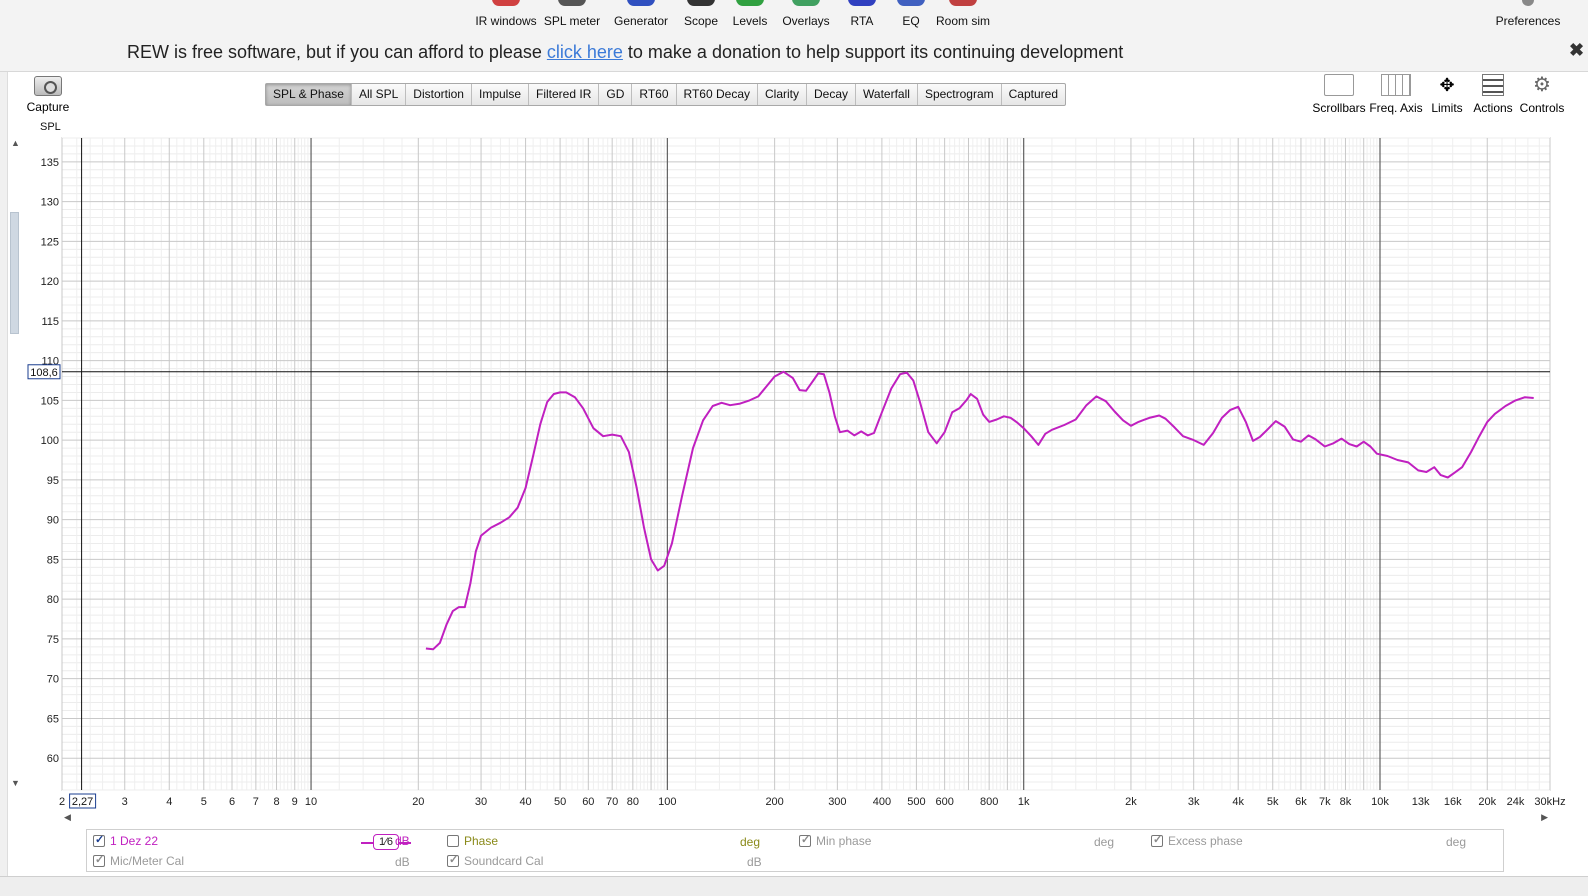  What do you see at coordinates (616, 94) in the screenshot?
I see `tab-gd: GD` at bounding box center [616, 94].